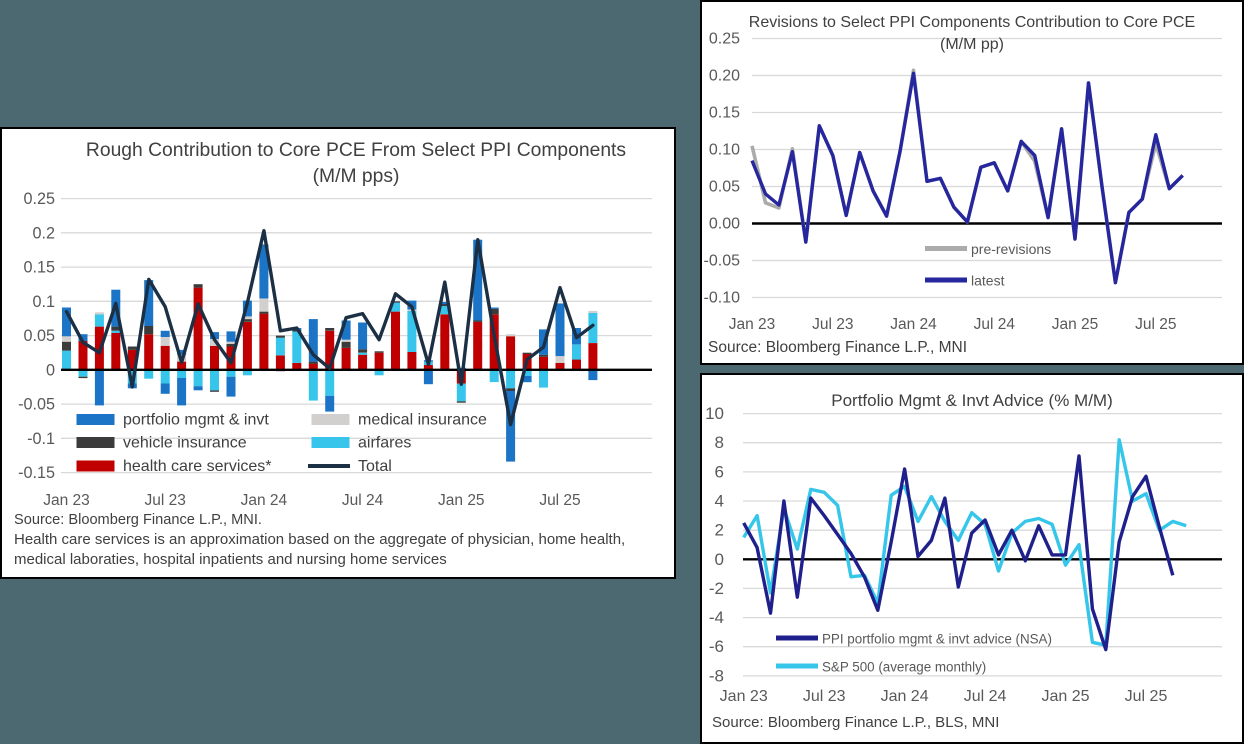  I want to click on svg-text: medical insurance, so click(422, 420).